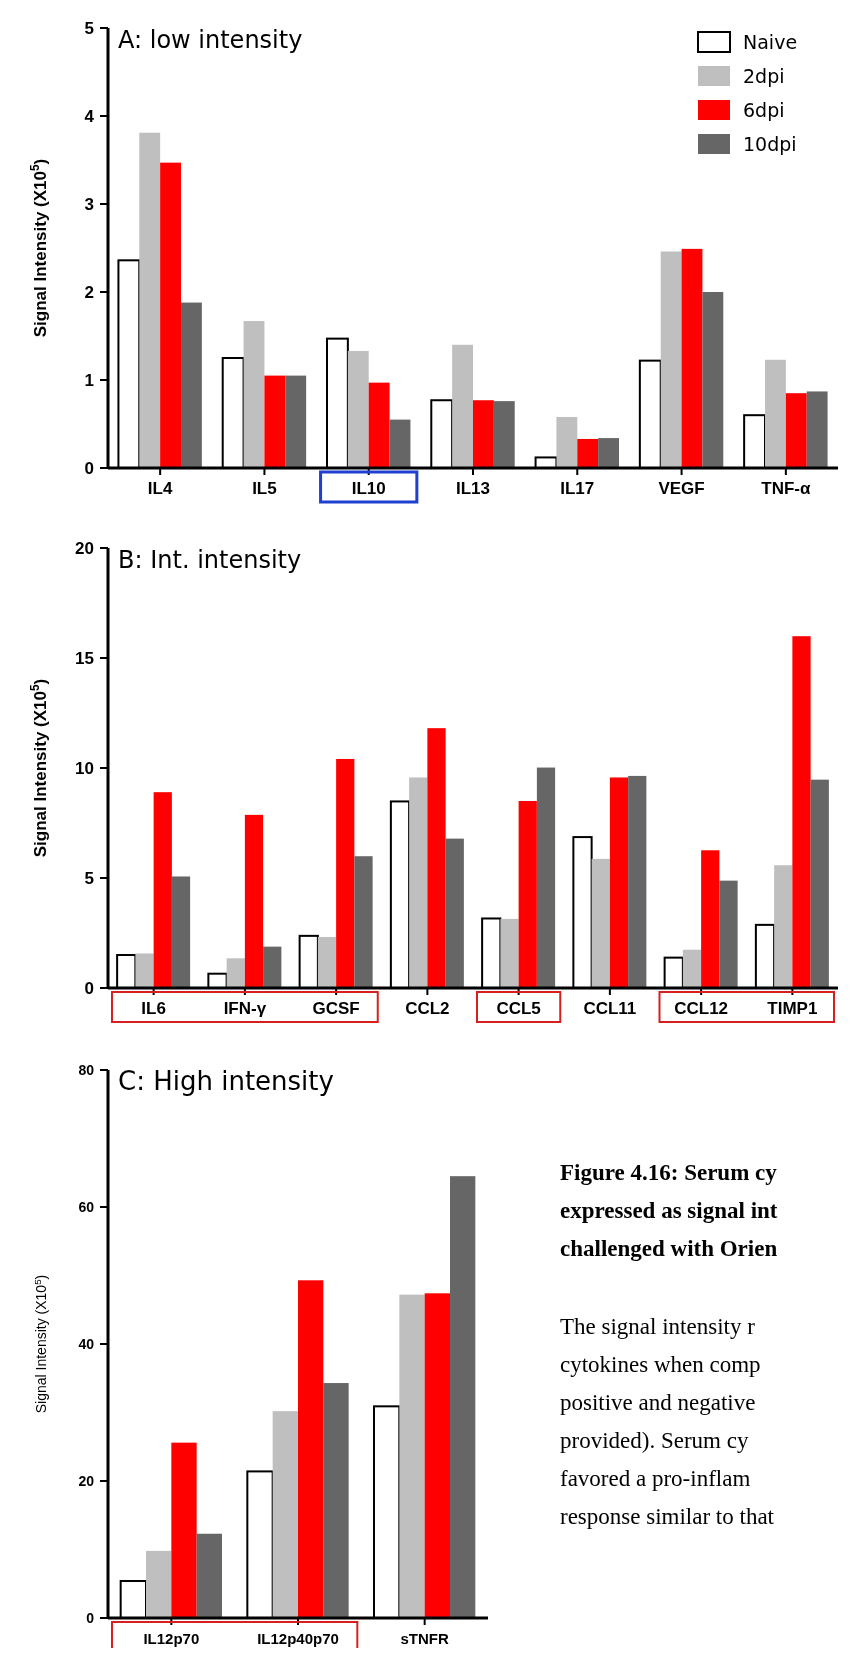  Describe the element at coordinates (336, 1008) in the screenshot. I see `x-tick-label: GCSF` at that location.